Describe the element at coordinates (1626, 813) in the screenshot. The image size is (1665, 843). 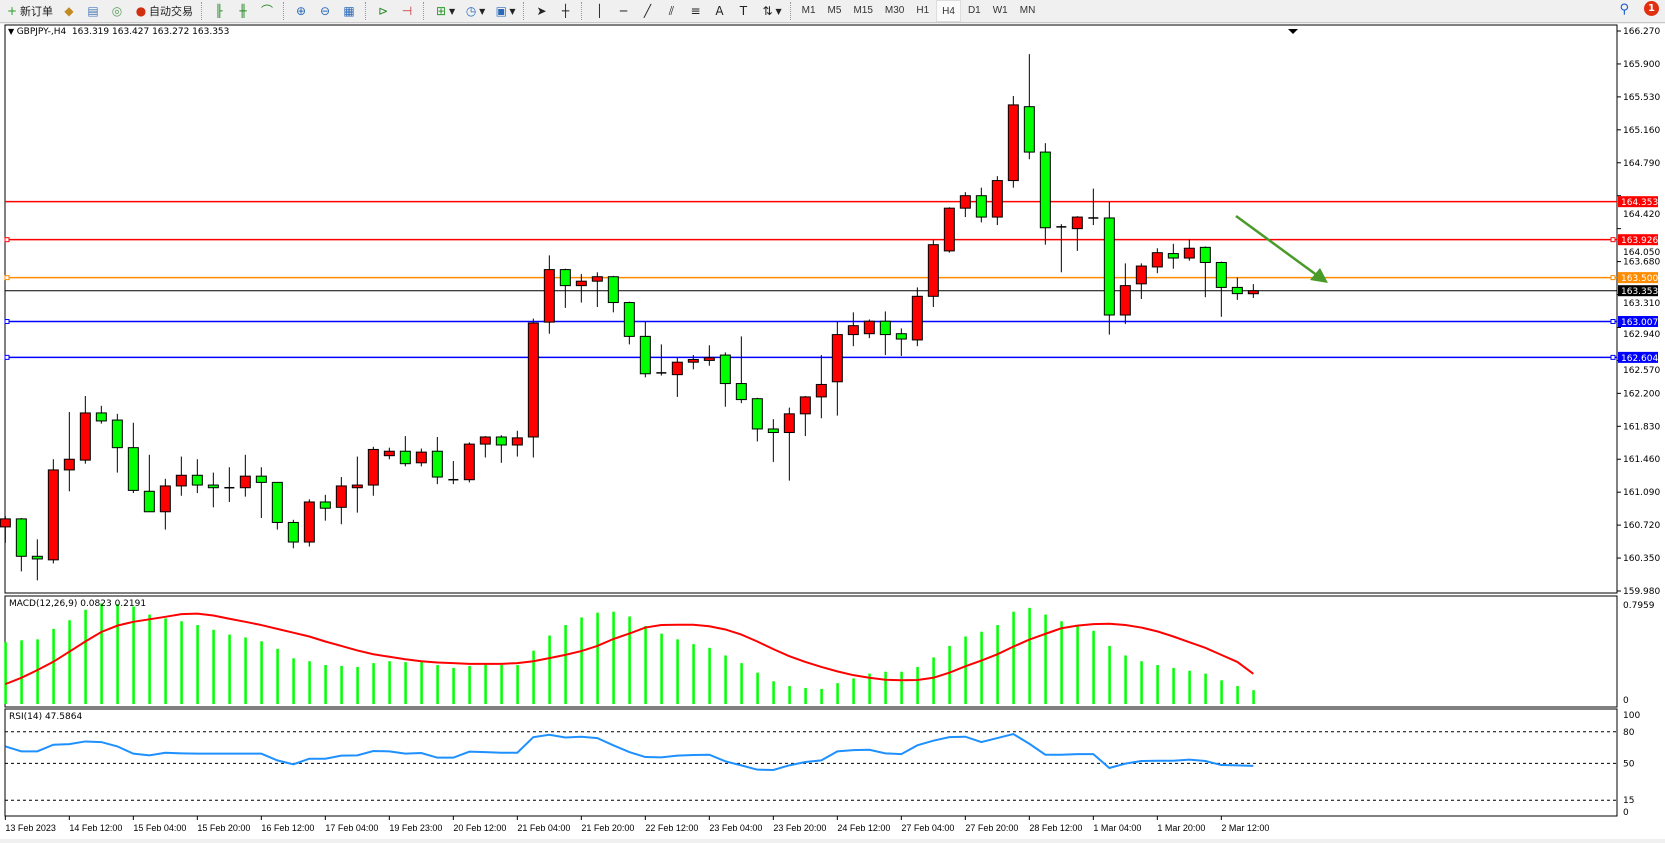
I see `rsi-axis-label: 0` at that location.